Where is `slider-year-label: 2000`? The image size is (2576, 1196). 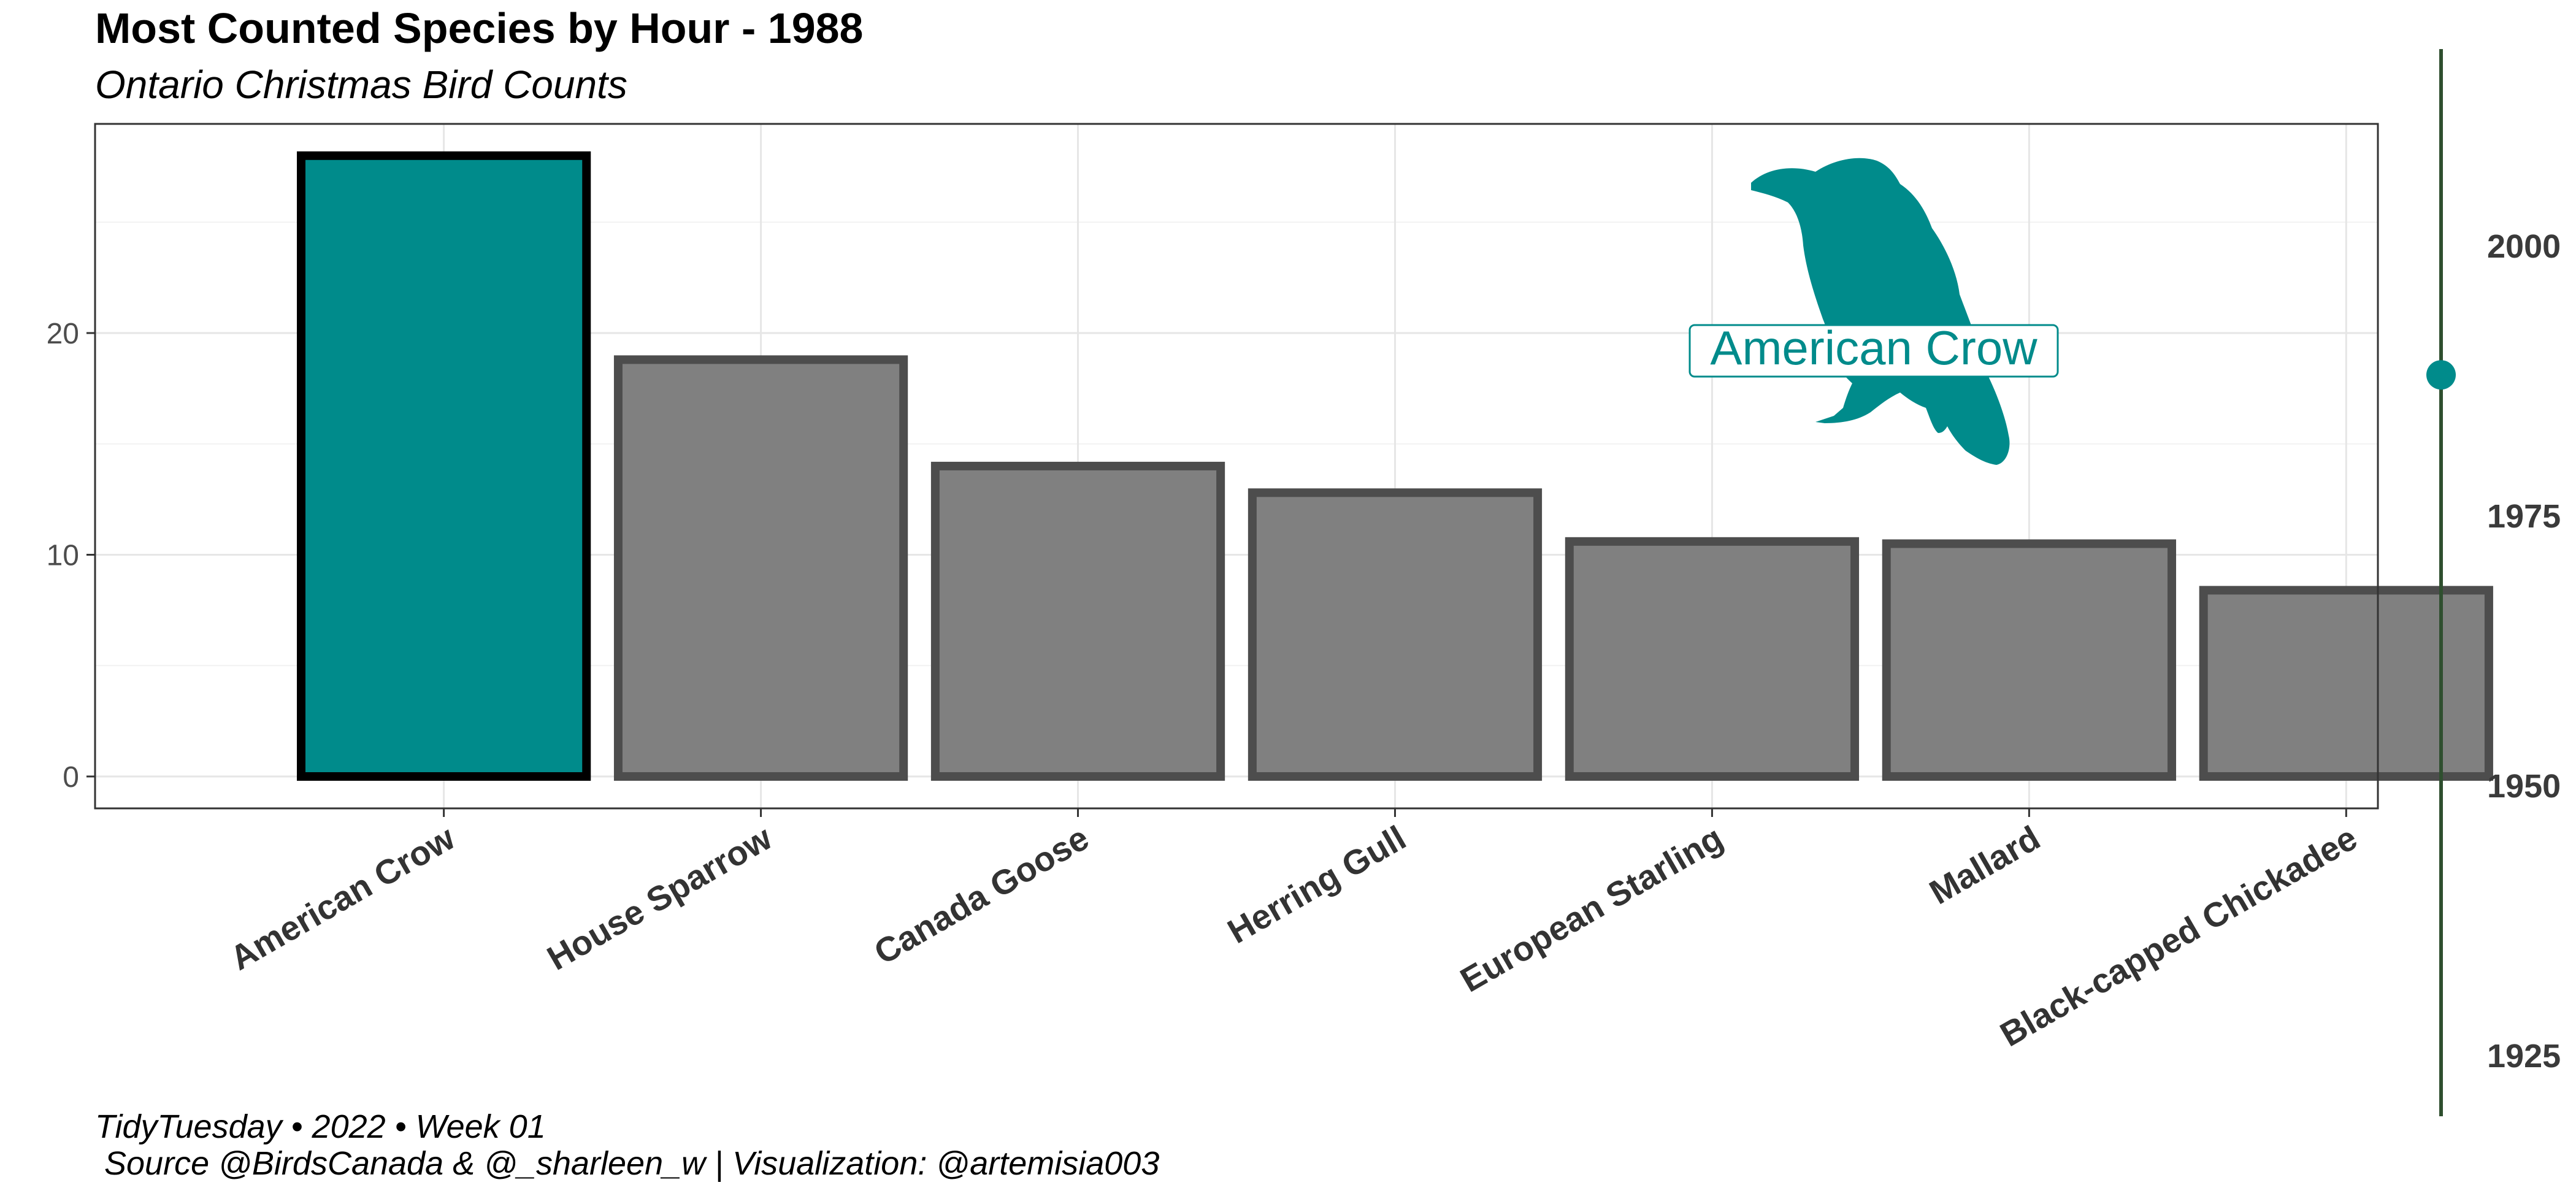 slider-year-label: 2000 is located at coordinates (2524, 246).